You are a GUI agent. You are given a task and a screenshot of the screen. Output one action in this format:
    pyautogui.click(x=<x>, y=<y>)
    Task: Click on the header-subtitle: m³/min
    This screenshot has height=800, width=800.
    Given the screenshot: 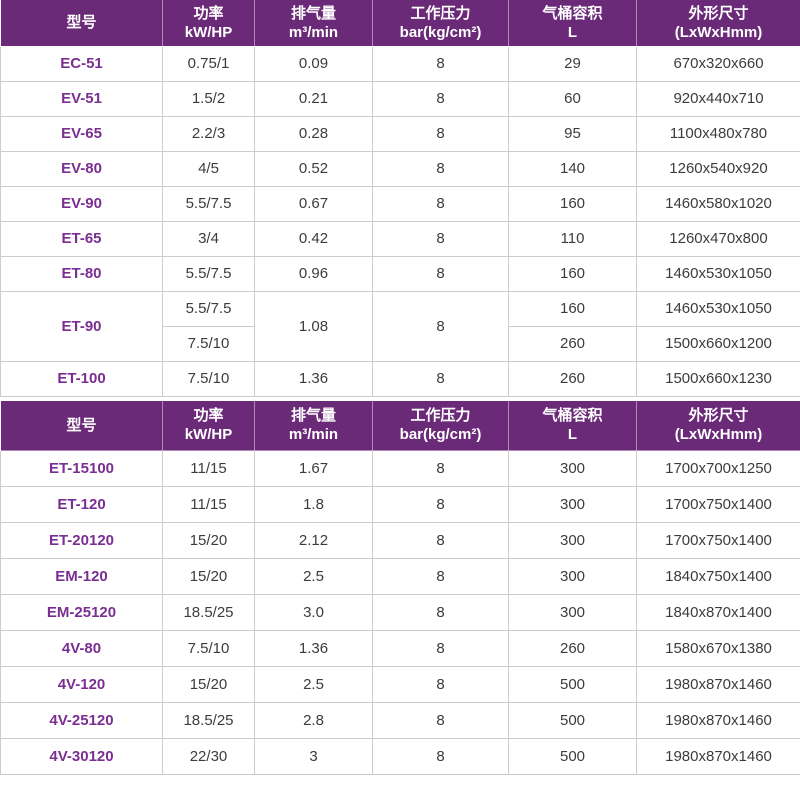 What is the action you would take?
    pyautogui.click(x=313, y=32)
    